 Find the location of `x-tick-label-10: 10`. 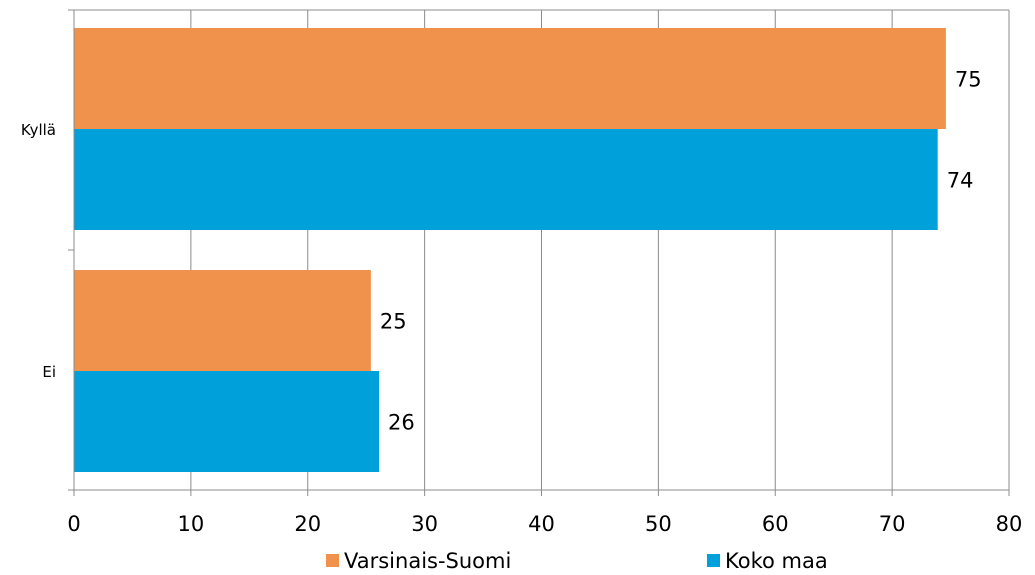

x-tick-label-10: 10 is located at coordinates (191, 524).